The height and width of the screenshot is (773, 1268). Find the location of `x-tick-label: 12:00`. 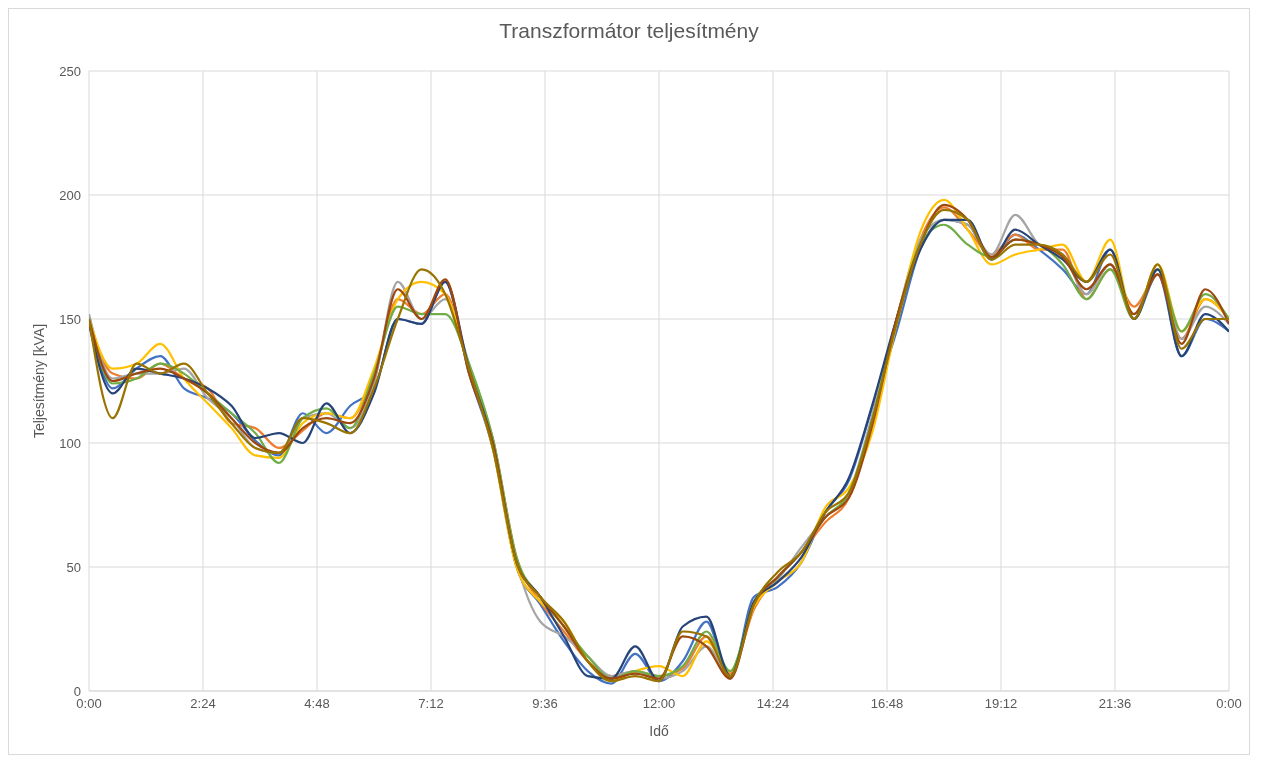

x-tick-label: 12:00 is located at coordinates (659, 704).